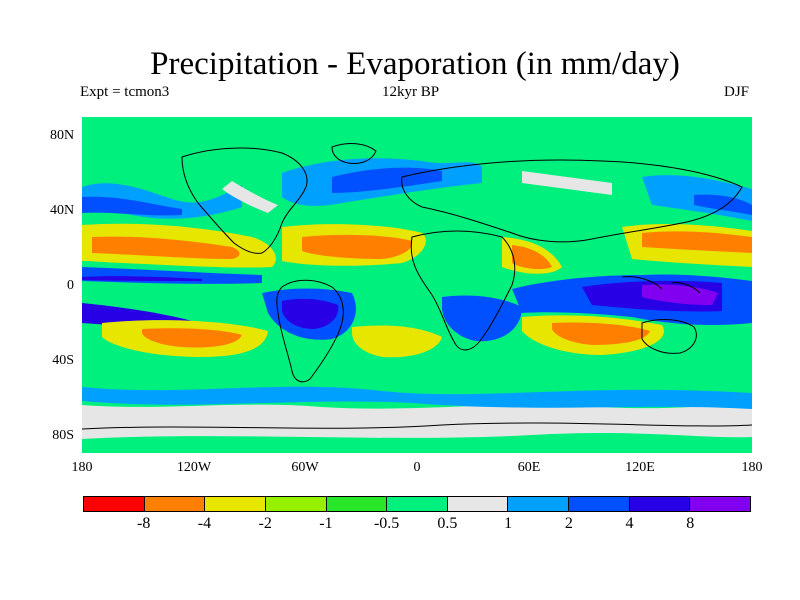 The height and width of the screenshot is (600, 800). What do you see at coordinates (661, 285) in the screenshot?
I see `coast-indonesia` at bounding box center [661, 285].